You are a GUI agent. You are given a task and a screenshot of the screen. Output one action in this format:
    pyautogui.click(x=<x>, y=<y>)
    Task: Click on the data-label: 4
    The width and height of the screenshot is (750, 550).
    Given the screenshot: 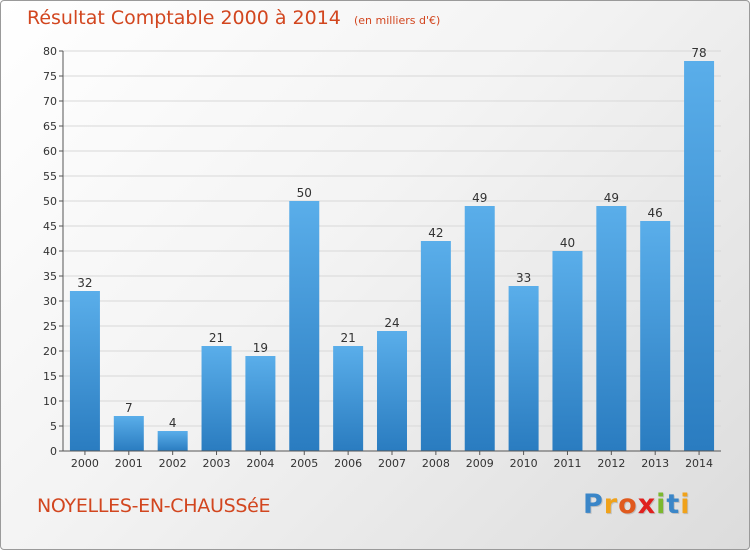 What is the action you would take?
    pyautogui.click(x=173, y=423)
    